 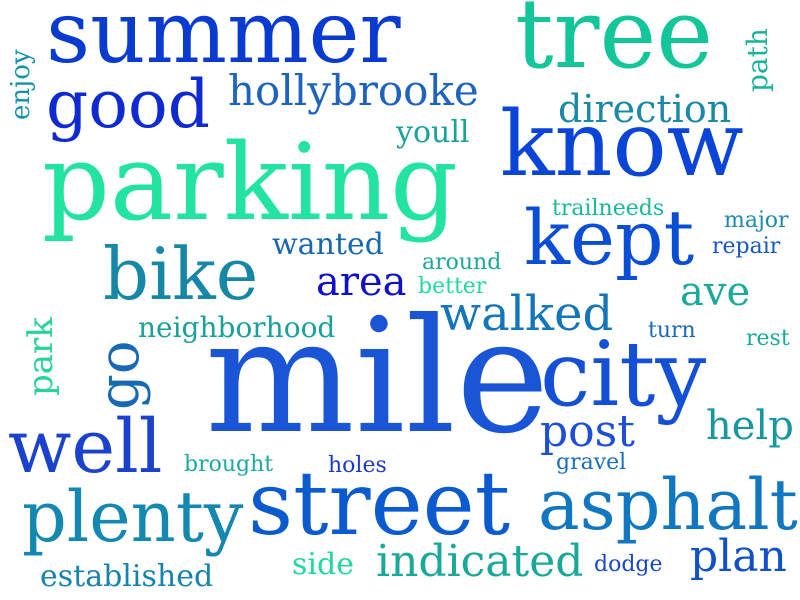 What do you see at coordinates (622, 144) in the screenshot?
I see `word-know: know` at bounding box center [622, 144].